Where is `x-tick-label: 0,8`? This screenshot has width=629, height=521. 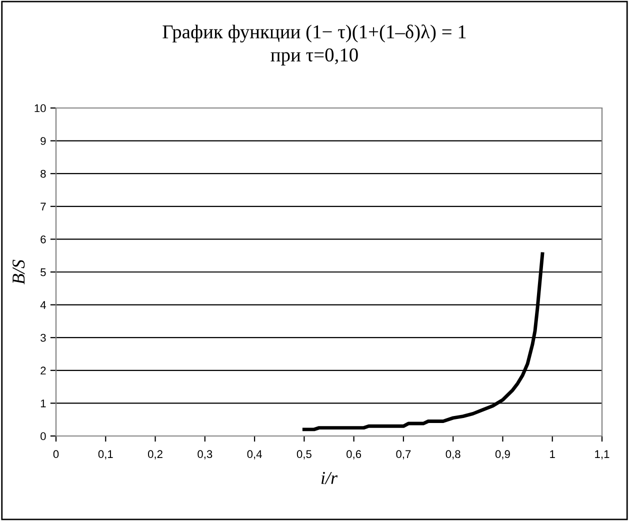
x-tick-label: 0,8 is located at coordinates (453, 455).